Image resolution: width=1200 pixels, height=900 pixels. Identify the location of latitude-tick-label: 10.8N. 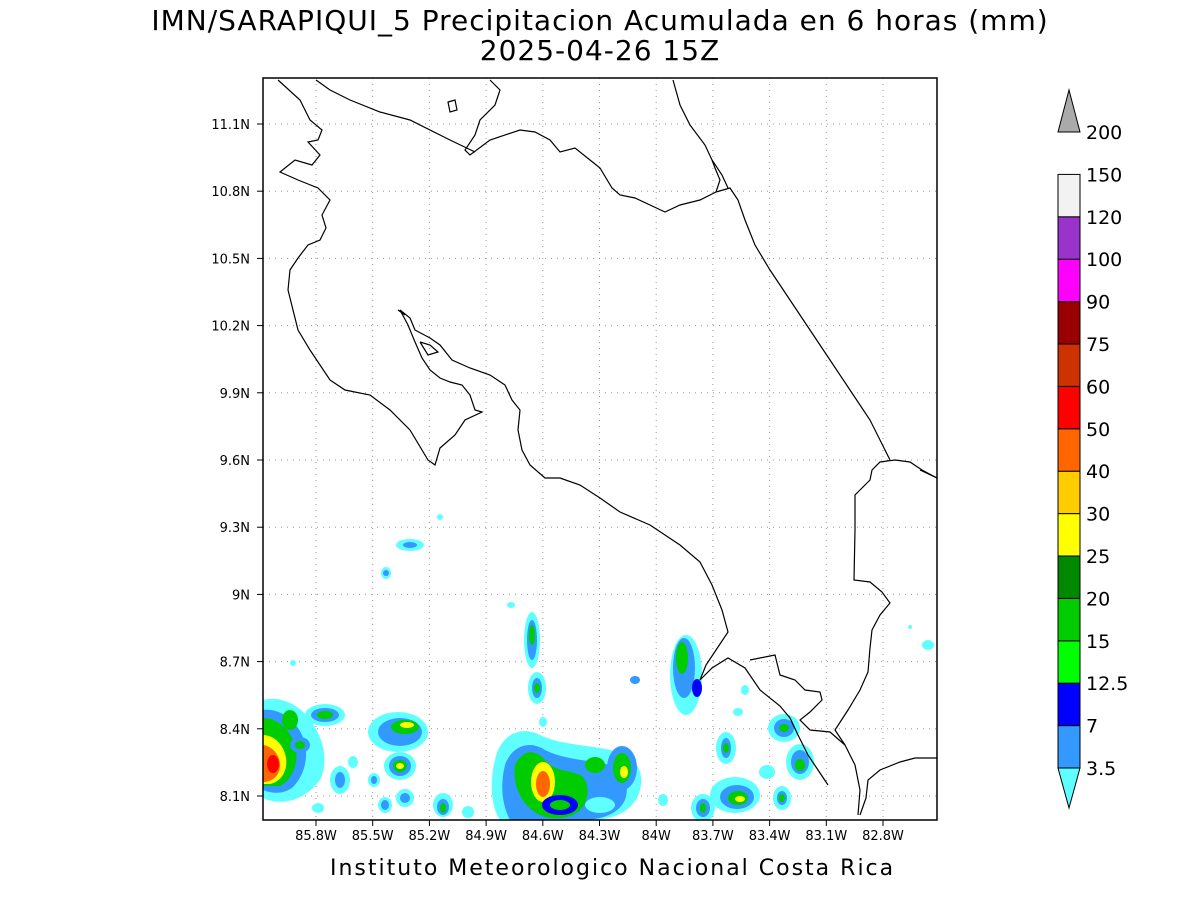
(230, 192).